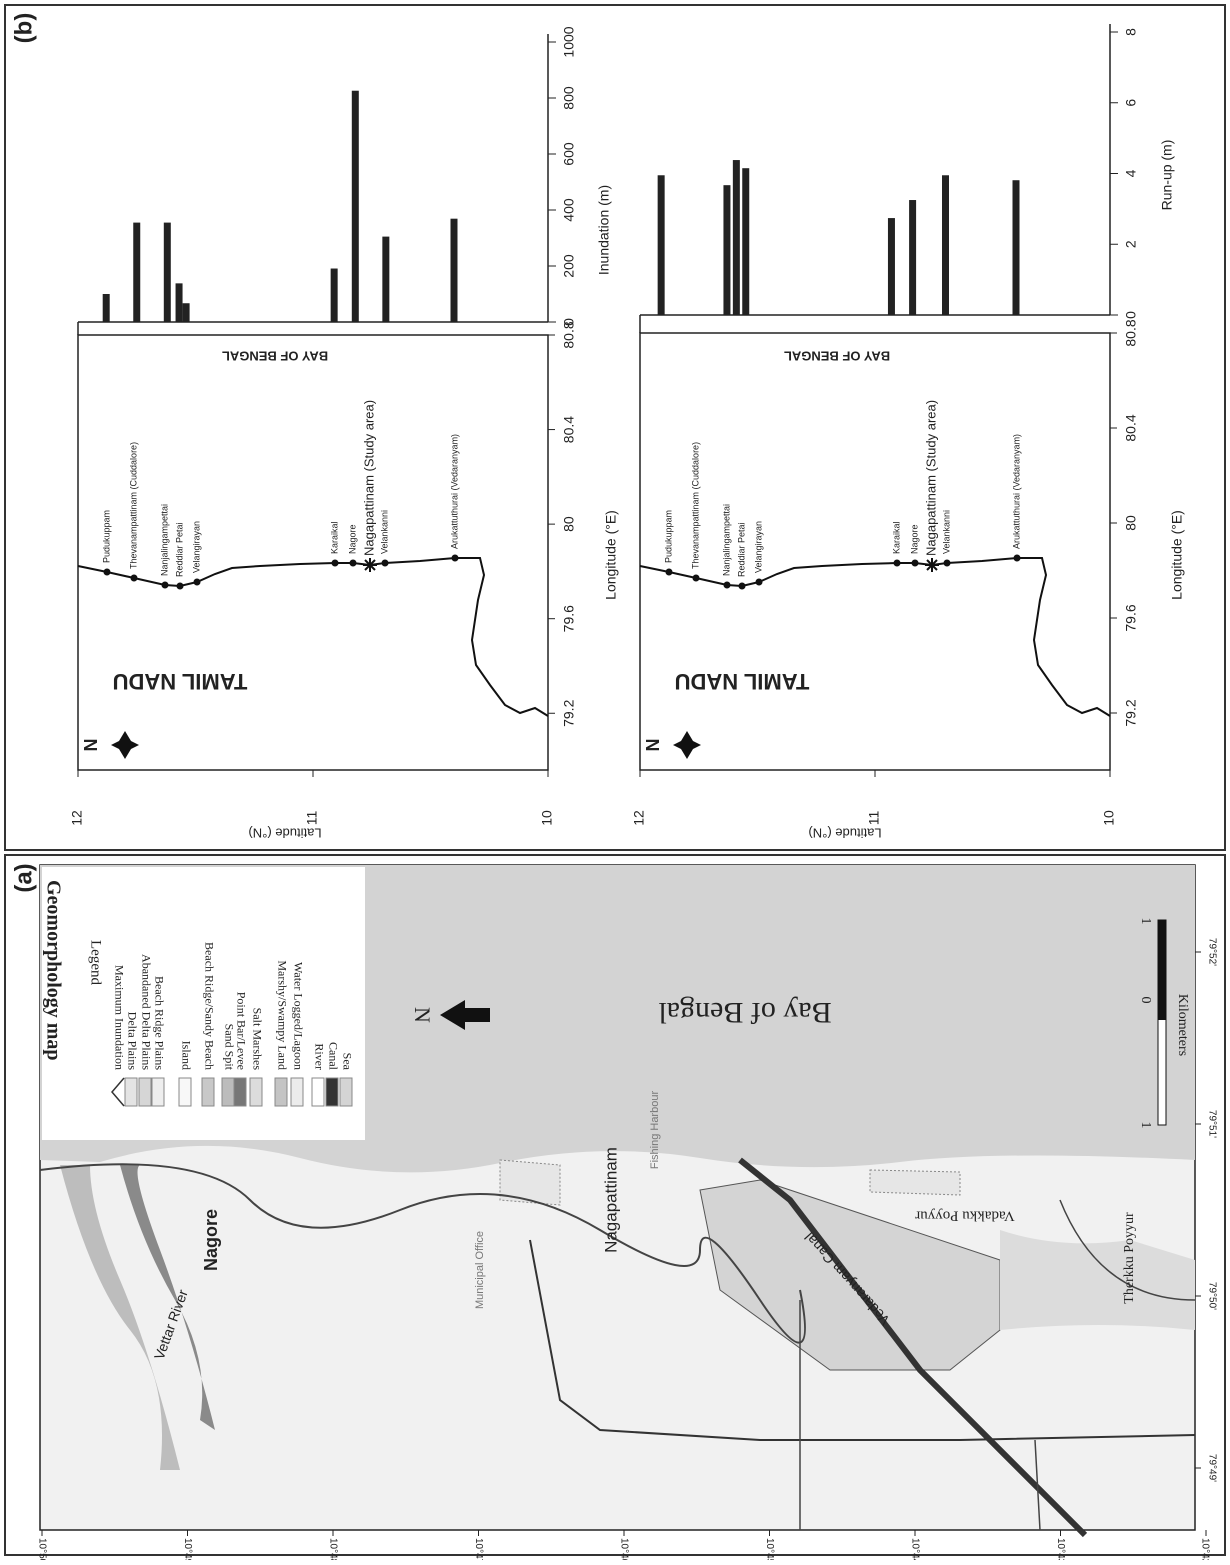 The width and height of the screenshot is (1230, 1565). Describe the element at coordinates (569, 712) in the screenshot. I see `x-tick-label: 79.2` at that location.